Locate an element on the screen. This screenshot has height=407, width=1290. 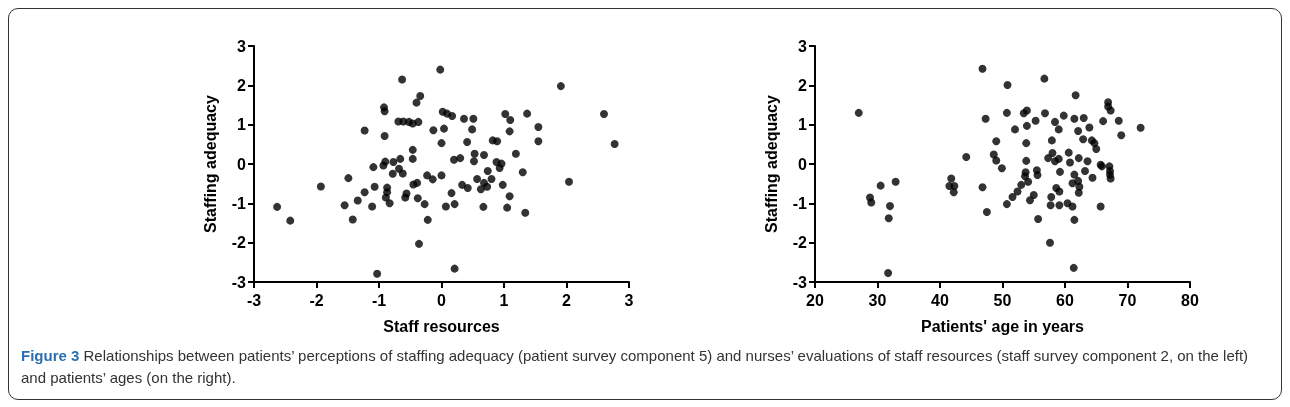
x-axis-title: Staff resources is located at coordinates (441, 326).